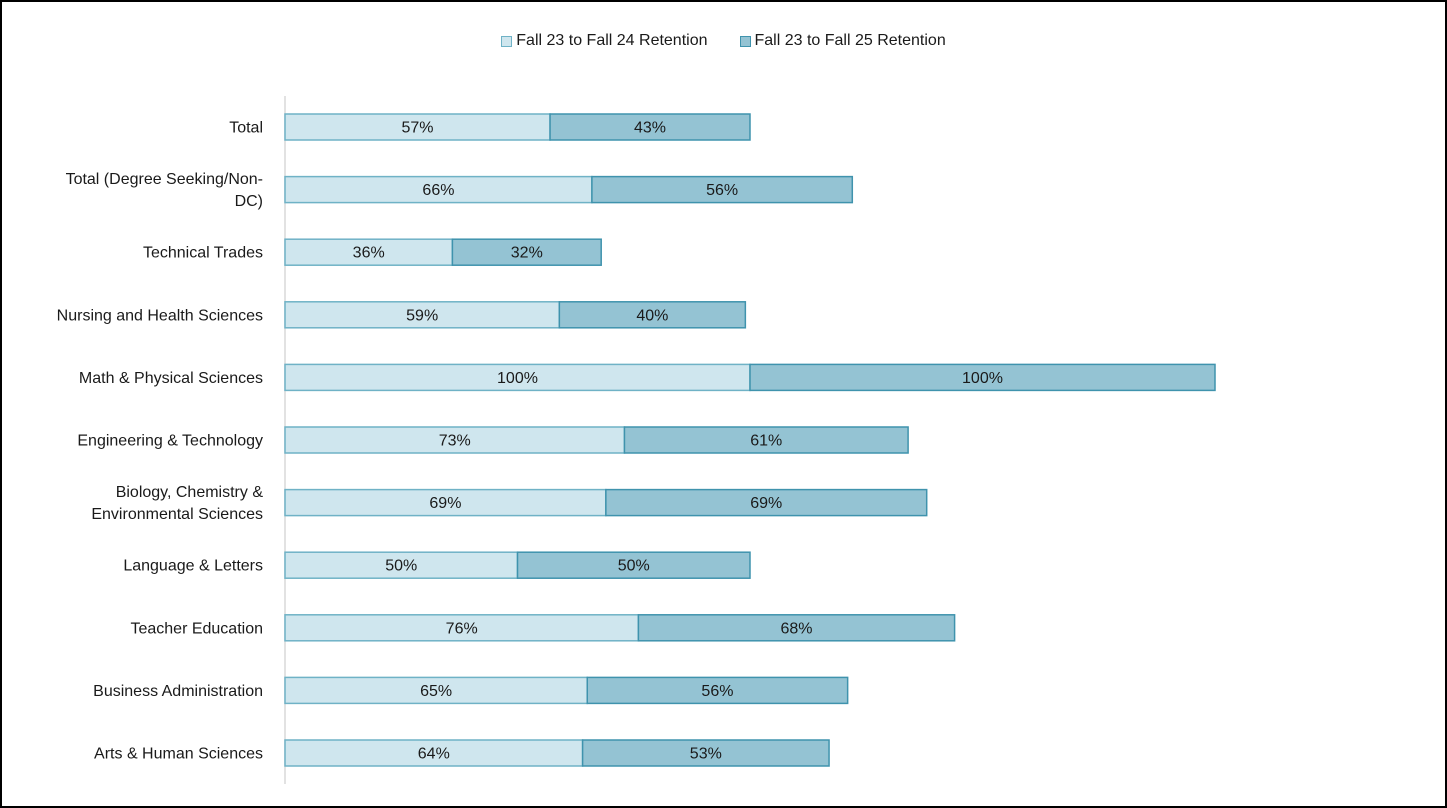 This screenshot has width=1447, height=808. I want to click on legend-label-fall24: Fall 23 to Fall 24 Retention, so click(612, 40).